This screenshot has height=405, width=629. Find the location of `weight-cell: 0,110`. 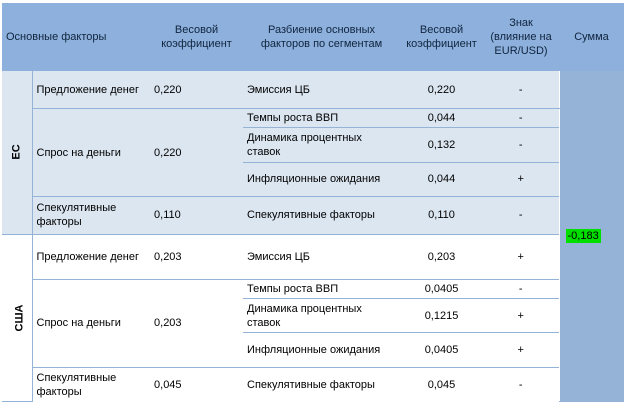

weight-cell: 0,110 is located at coordinates (197, 215).